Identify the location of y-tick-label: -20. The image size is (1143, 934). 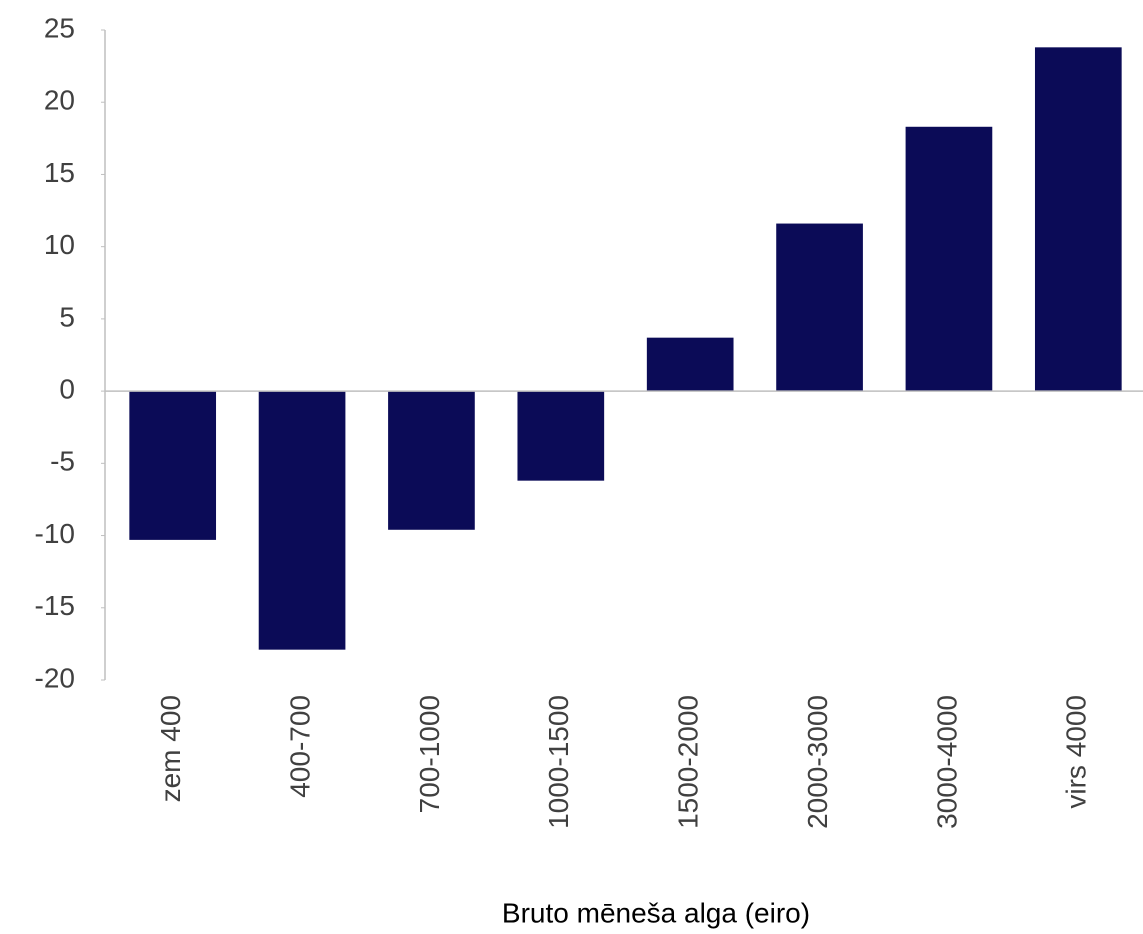
(55, 677).